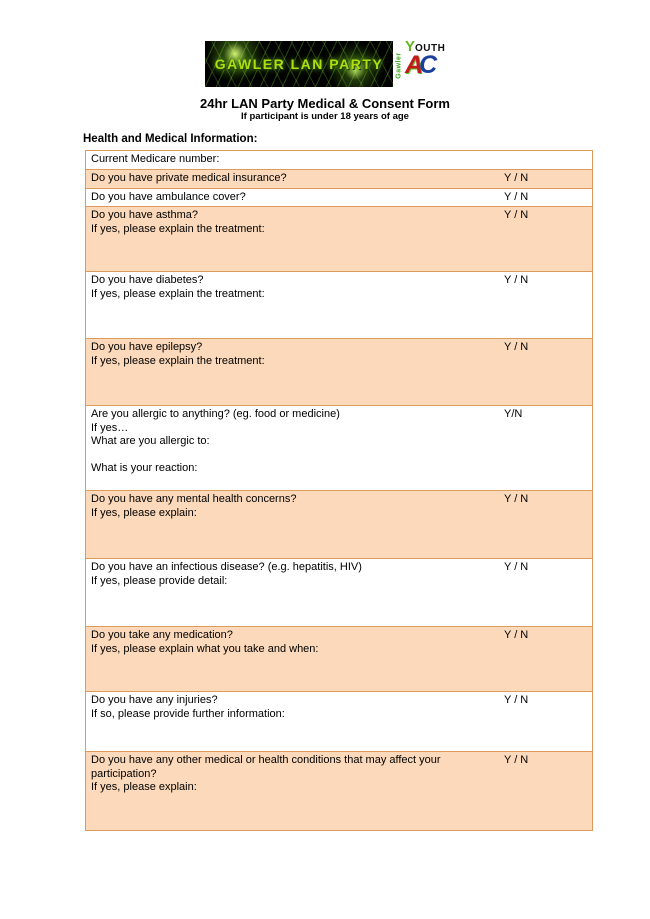 The width and height of the screenshot is (650, 919). Describe the element at coordinates (339, 160) in the screenshot. I see `table-row-medicare-number: Current Medicare number:` at that location.